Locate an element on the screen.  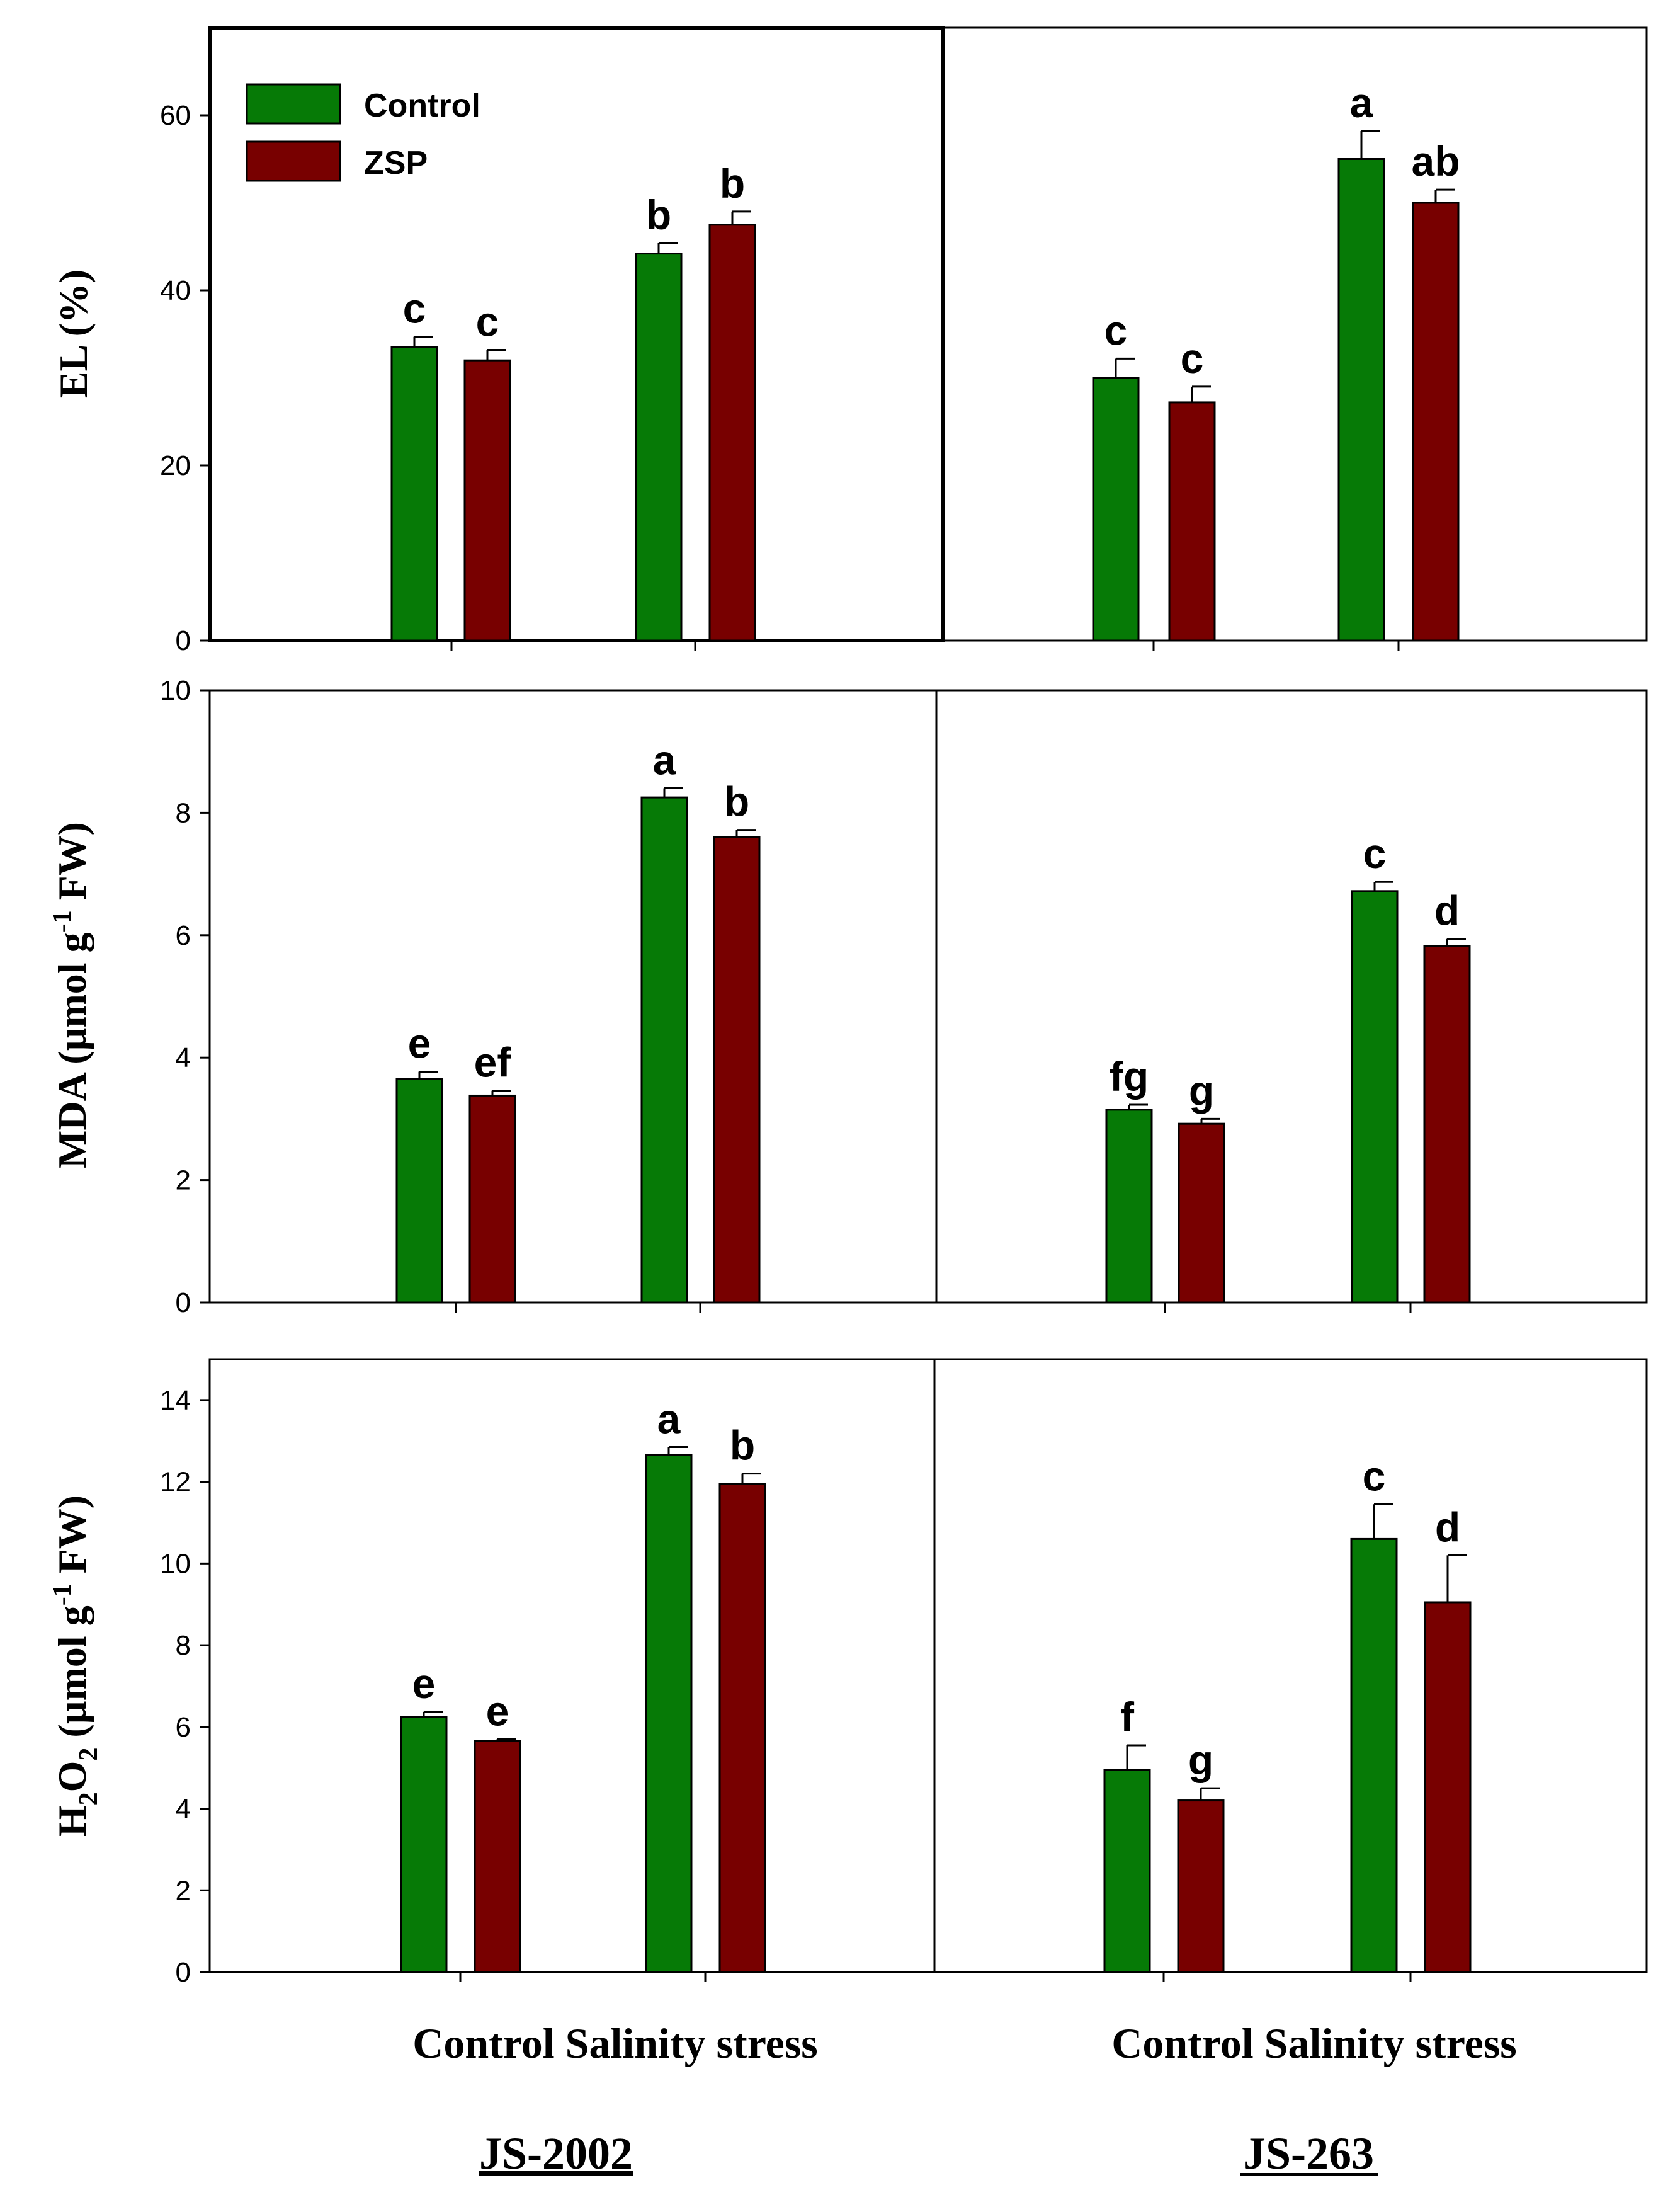
x-categories-right: Control Salinity stress is located at coordinates (1314, 2043).